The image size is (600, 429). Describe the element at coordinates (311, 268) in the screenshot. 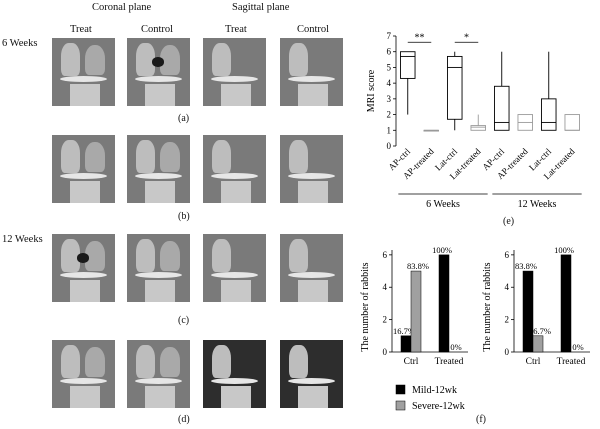

I see `mri-c-sagittal-control` at that location.